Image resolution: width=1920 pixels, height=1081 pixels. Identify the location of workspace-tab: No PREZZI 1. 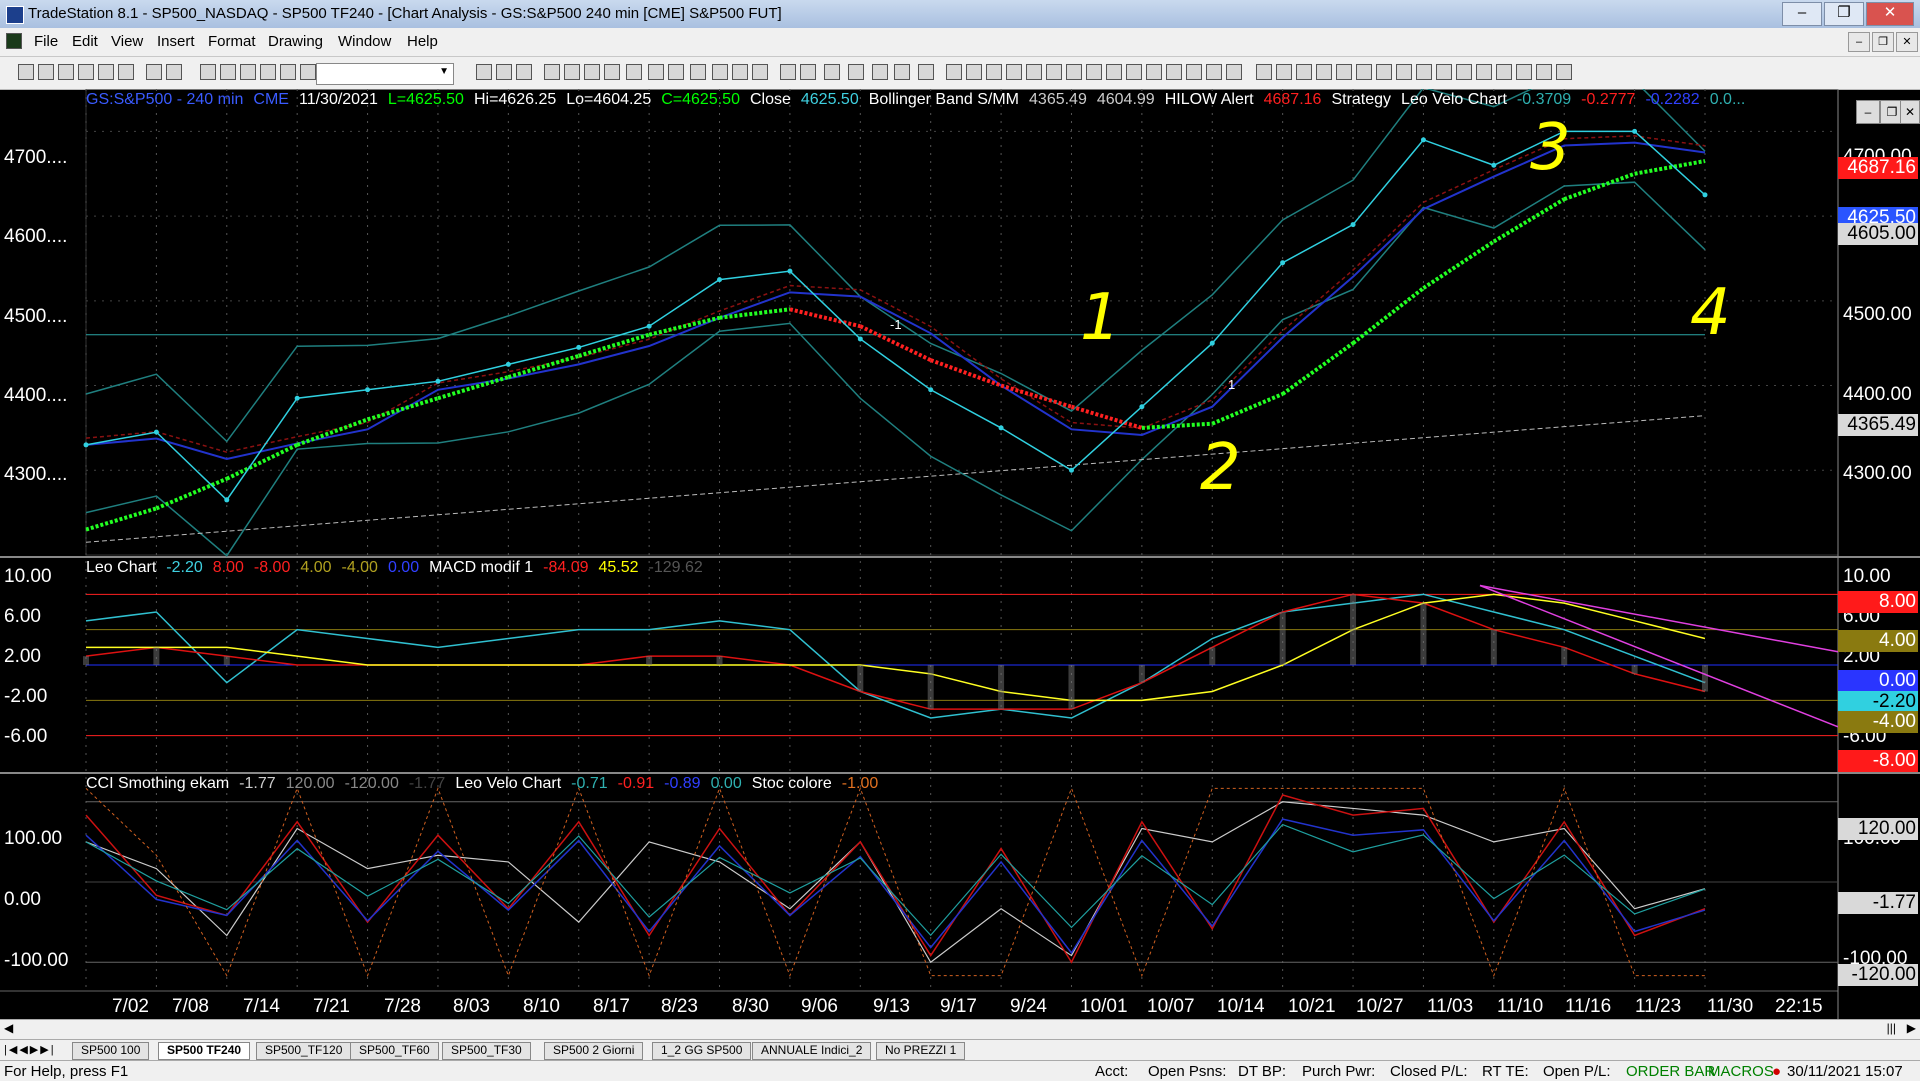
(921, 1051).